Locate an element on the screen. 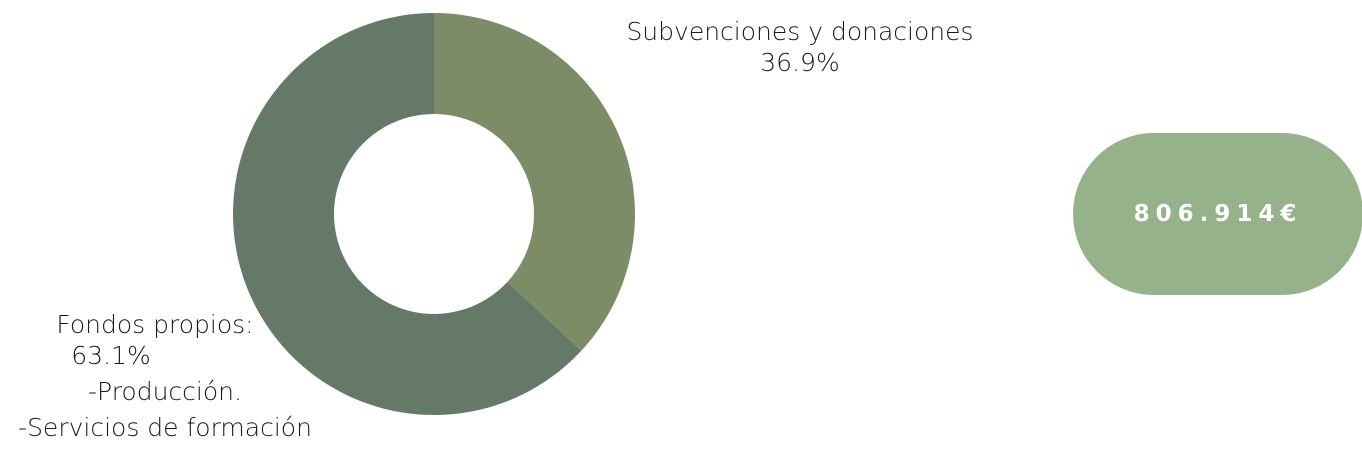 This screenshot has width=1362, height=457. total-badge: 806.914€ is located at coordinates (1217, 214).